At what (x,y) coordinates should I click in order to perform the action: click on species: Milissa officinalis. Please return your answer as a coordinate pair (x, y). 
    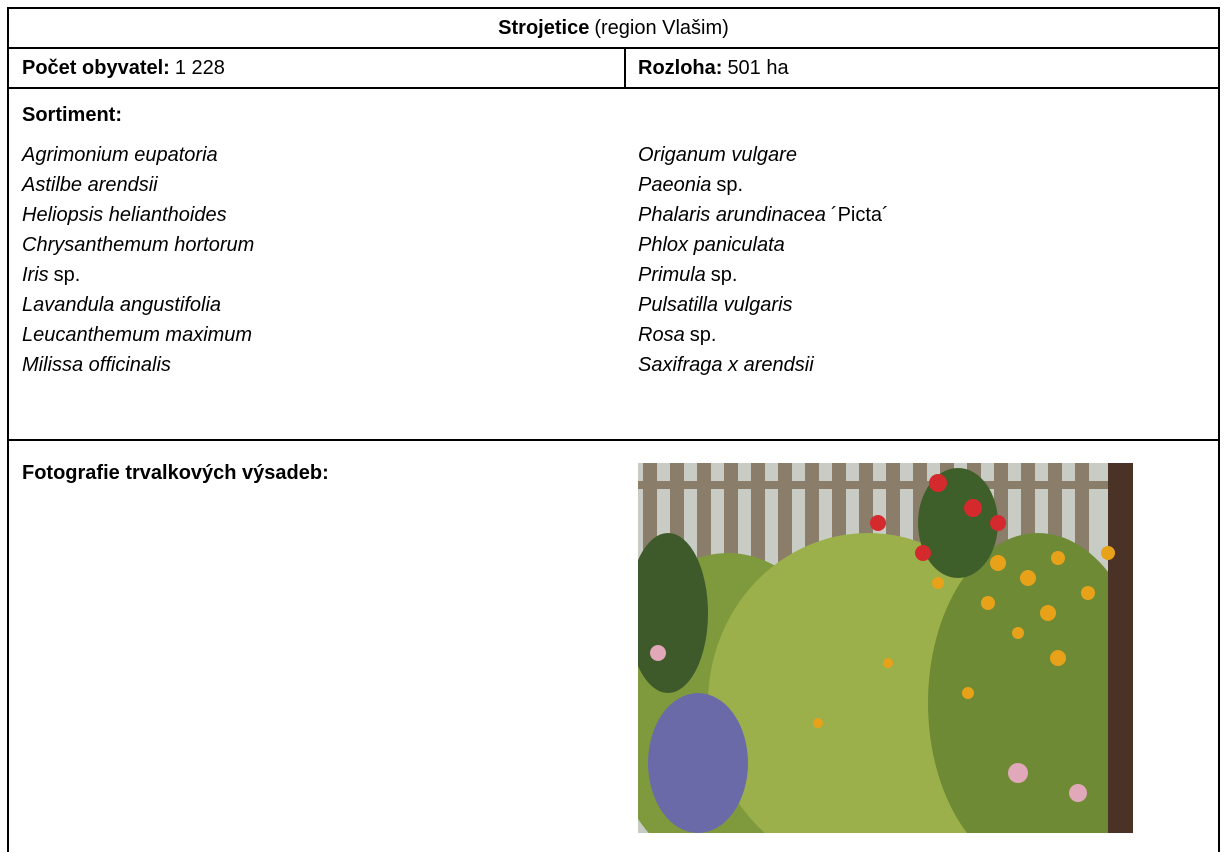
    Looking at the image, I should click on (96, 365).